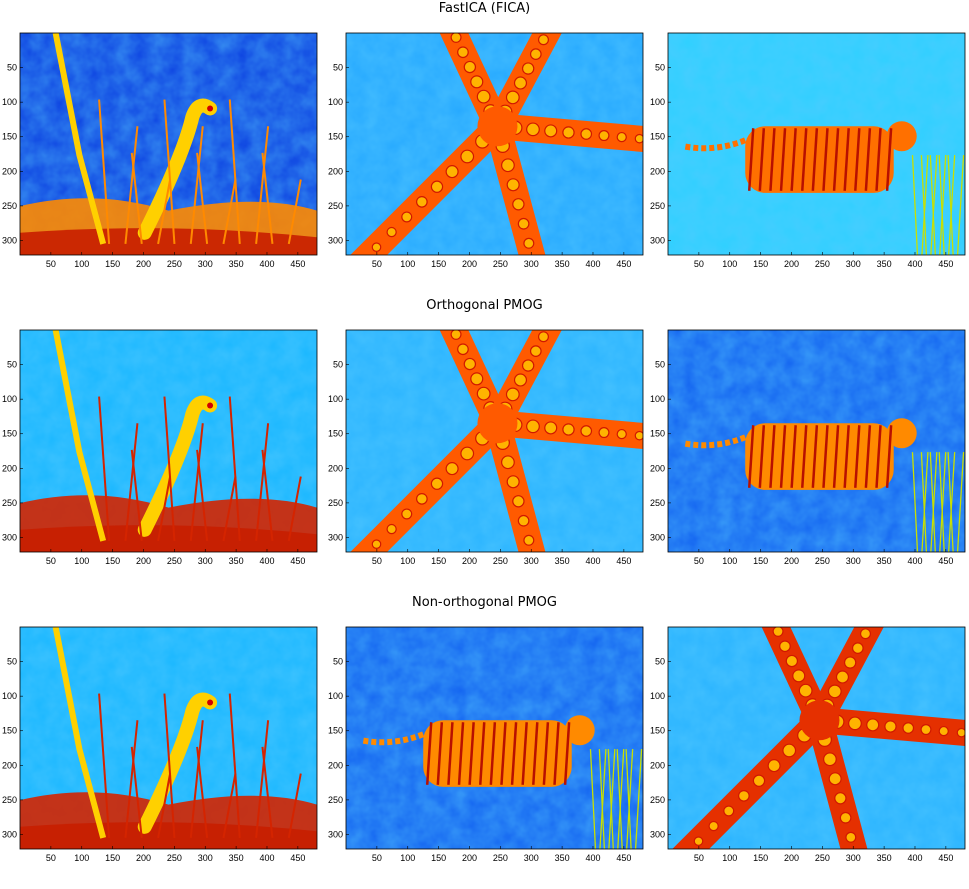 The image size is (969, 889). Describe the element at coordinates (901, 433) in the screenshot. I see `tiger-head-shape` at that location.